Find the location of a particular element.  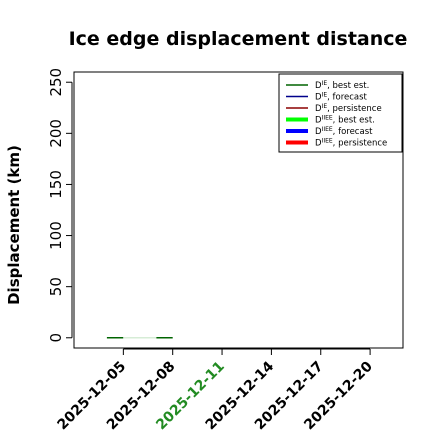

legend-entry: DIE, persistence is located at coordinates (348, 108).